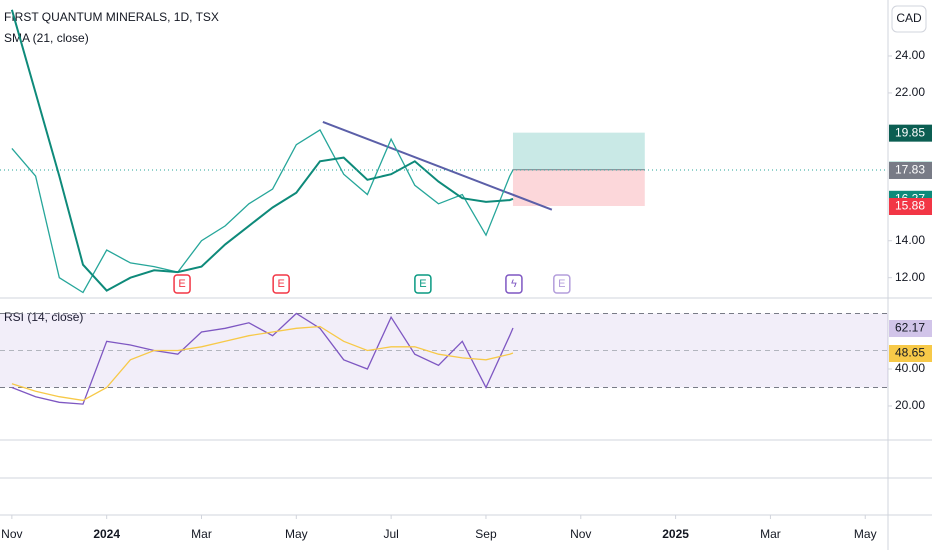  What do you see at coordinates (111, 17) in the screenshot?
I see `chart-title: FIRST QUANTUM MINERALS, 1D, TSX` at bounding box center [111, 17].